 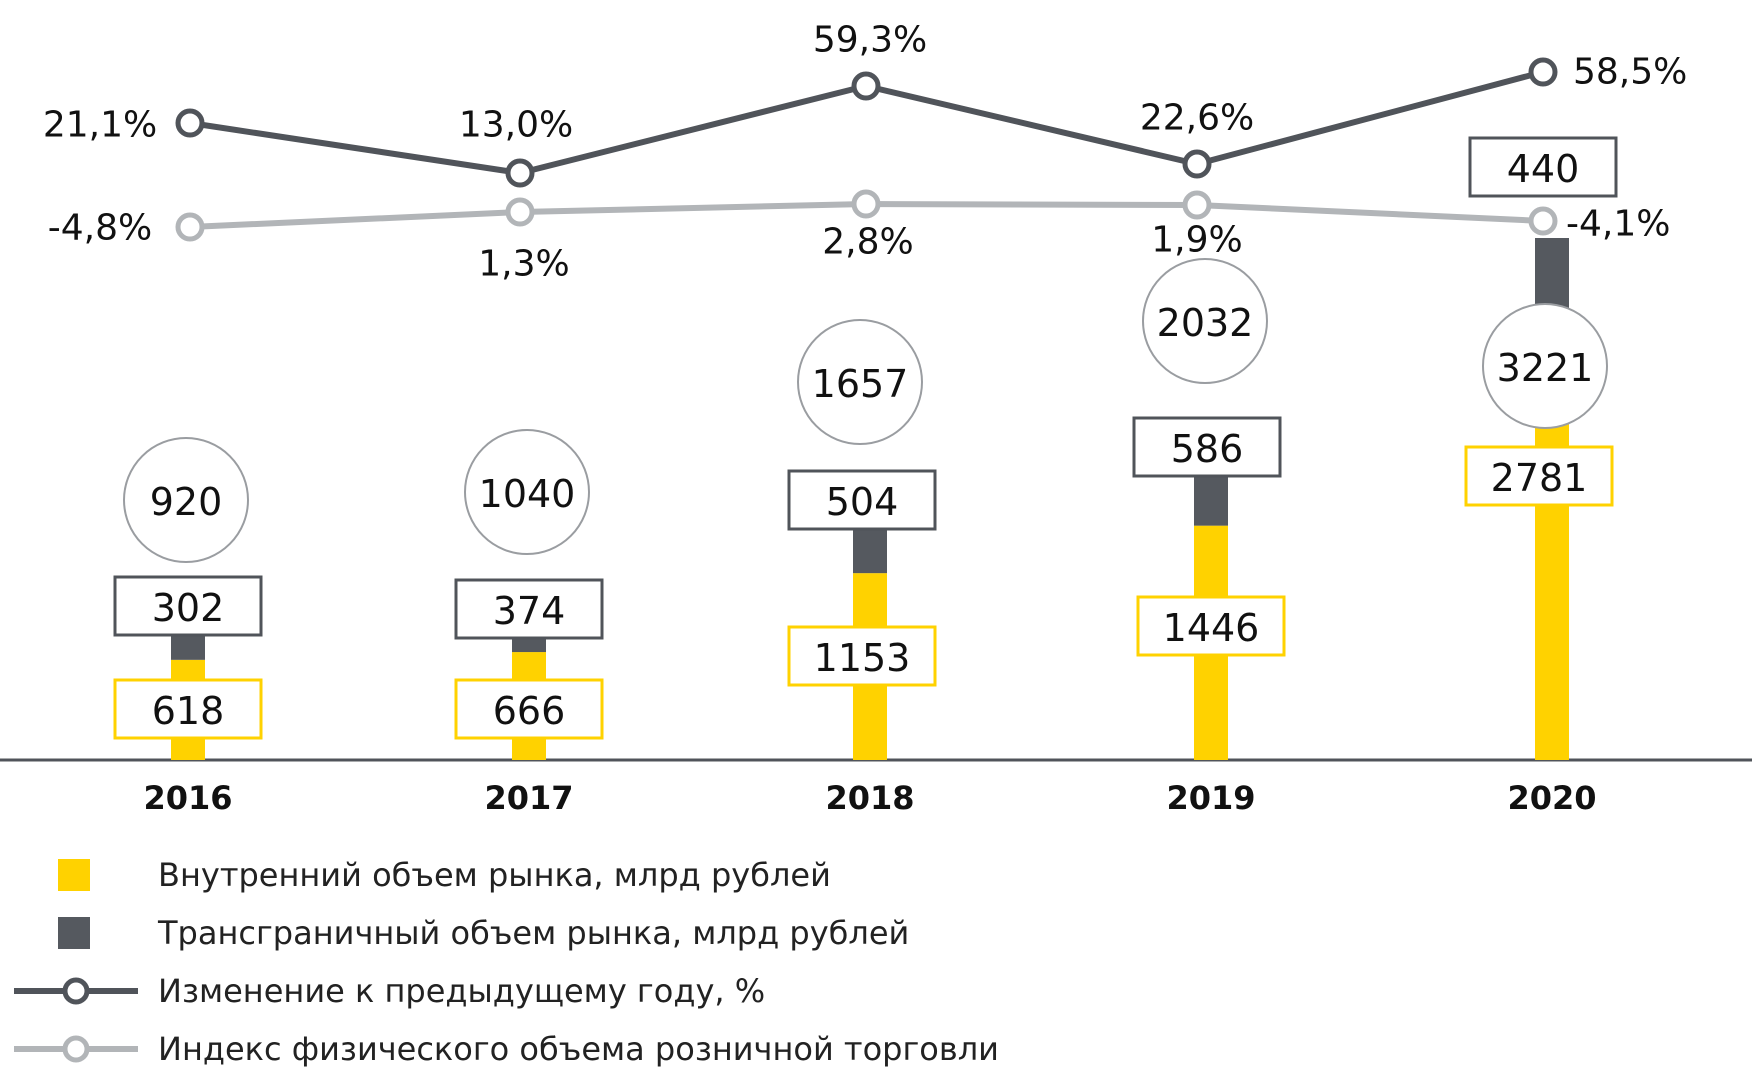 I want to click on label-retail-index: 1,3%, so click(x=523, y=264).